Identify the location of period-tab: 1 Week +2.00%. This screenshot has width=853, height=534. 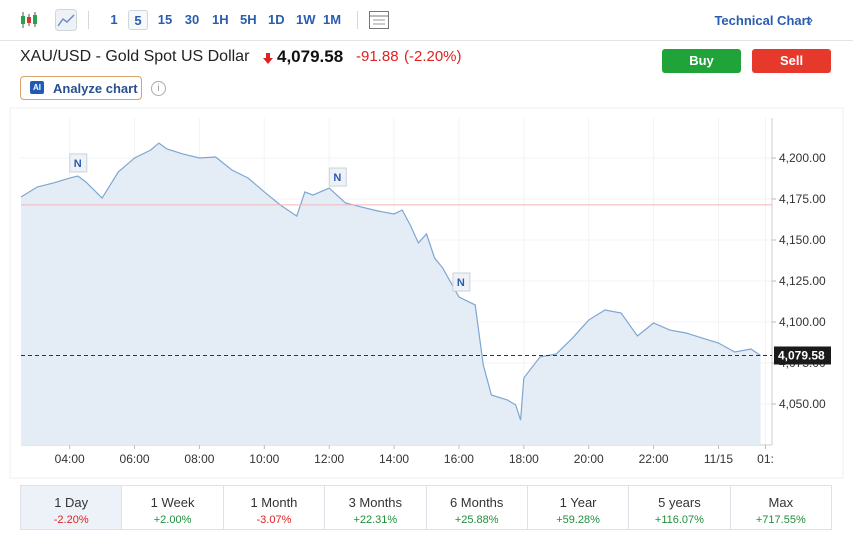
(173, 507).